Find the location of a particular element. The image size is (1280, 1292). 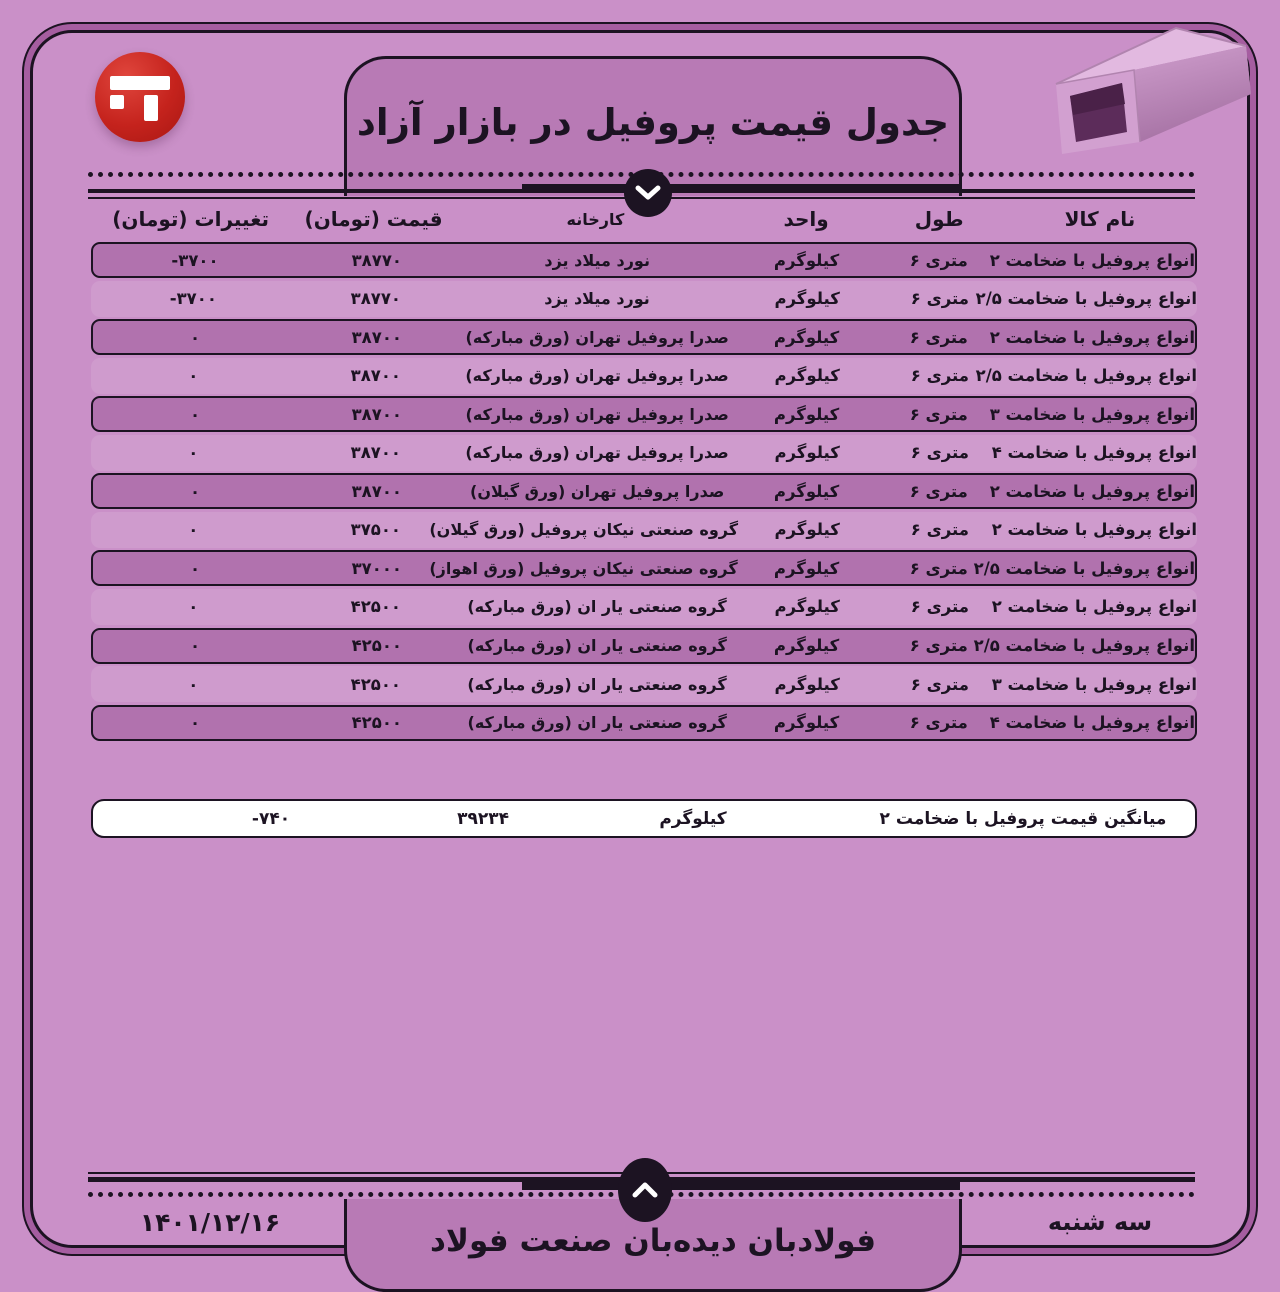

steel-box-profile-tube-image is located at coordinates (1153, 90).